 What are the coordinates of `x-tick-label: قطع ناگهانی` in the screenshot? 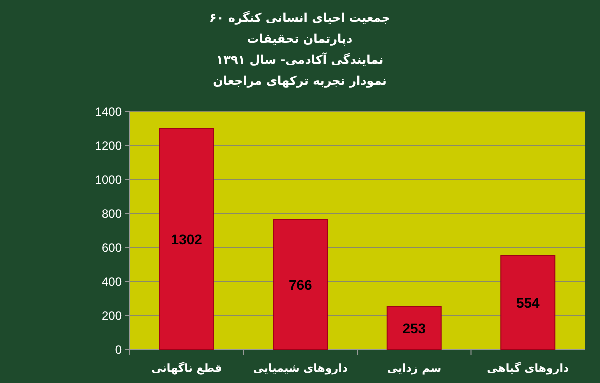 It's located at (187, 368).